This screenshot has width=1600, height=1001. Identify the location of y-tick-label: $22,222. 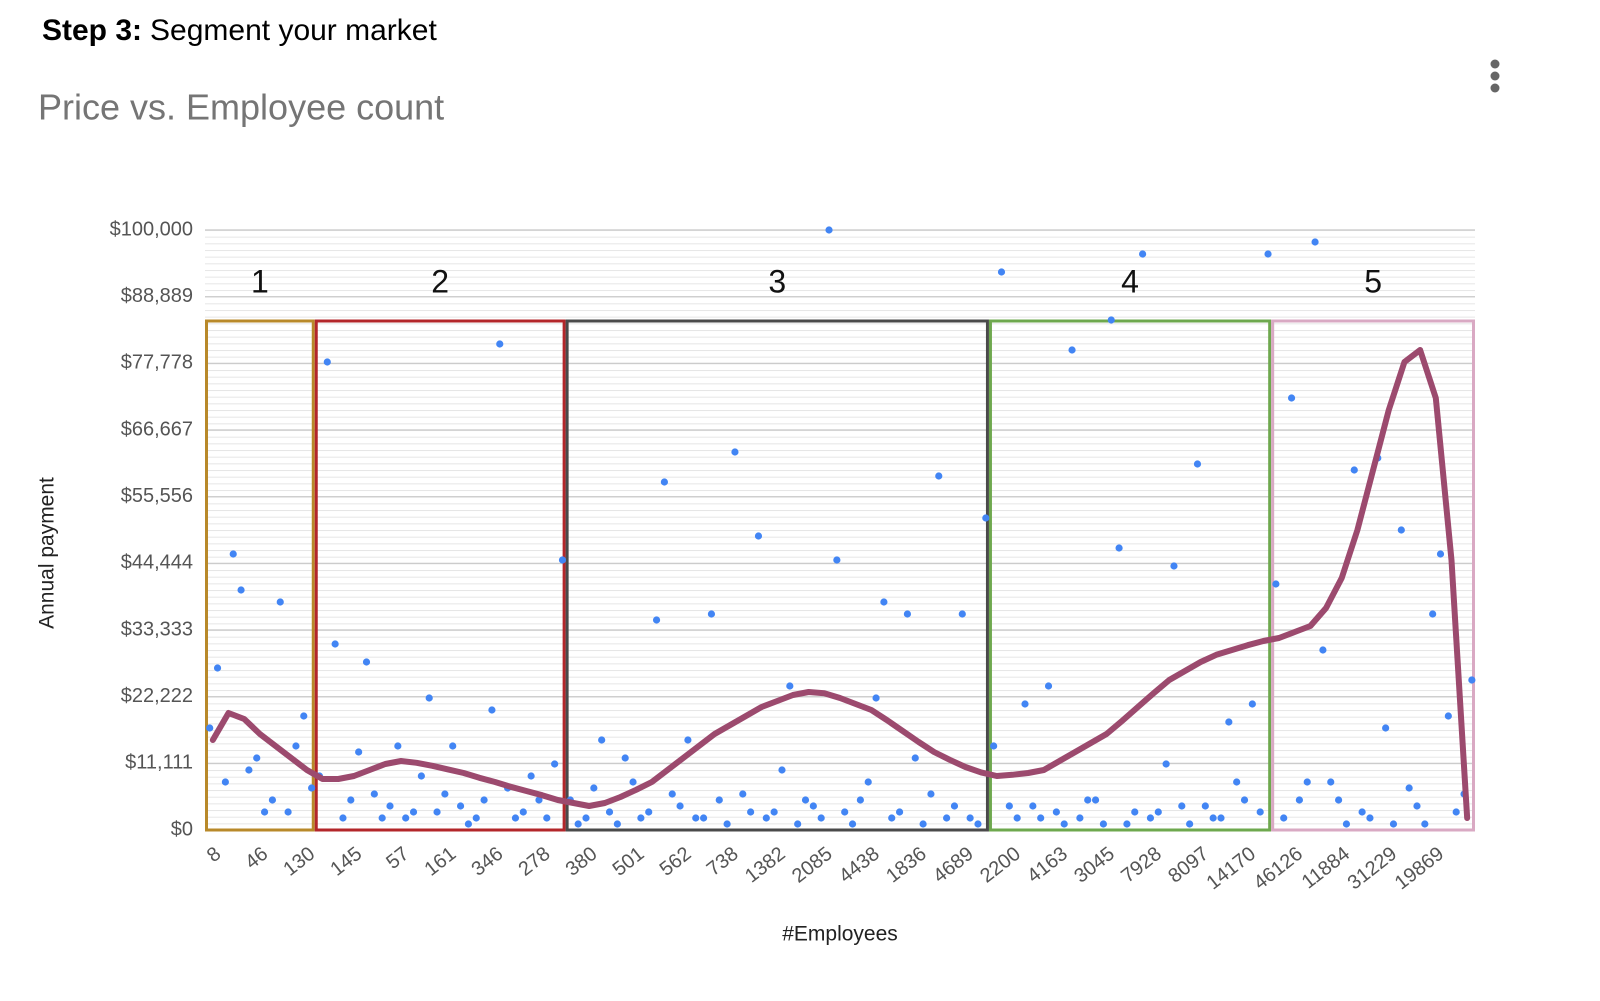
(157, 696).